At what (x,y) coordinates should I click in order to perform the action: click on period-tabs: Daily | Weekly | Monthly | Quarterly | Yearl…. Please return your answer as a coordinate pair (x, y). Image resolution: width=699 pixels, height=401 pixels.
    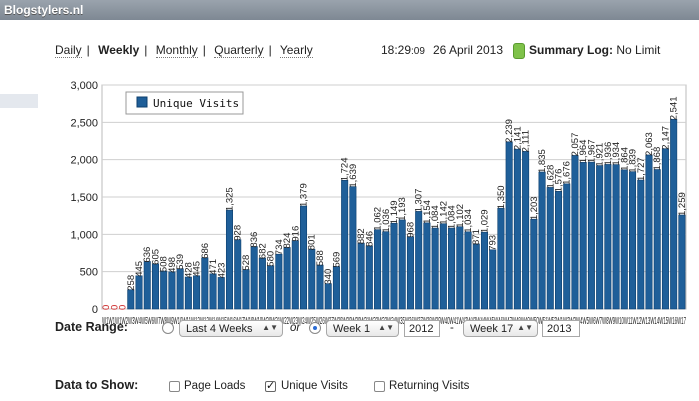
    Looking at the image, I should click on (184, 50).